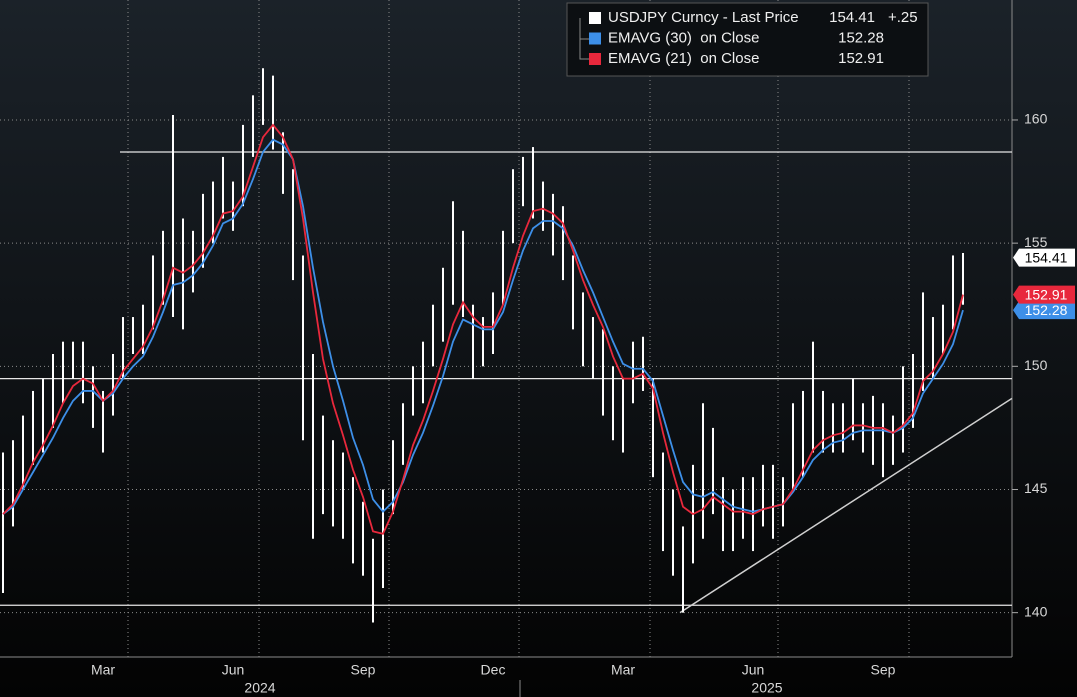  I want to click on price-tag-label: 152.91, so click(1046, 294).